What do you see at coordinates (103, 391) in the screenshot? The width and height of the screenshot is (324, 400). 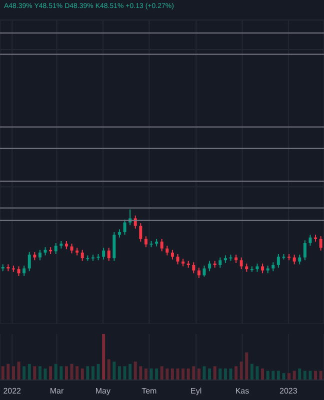 I see `x-tick-label: May` at bounding box center [103, 391].